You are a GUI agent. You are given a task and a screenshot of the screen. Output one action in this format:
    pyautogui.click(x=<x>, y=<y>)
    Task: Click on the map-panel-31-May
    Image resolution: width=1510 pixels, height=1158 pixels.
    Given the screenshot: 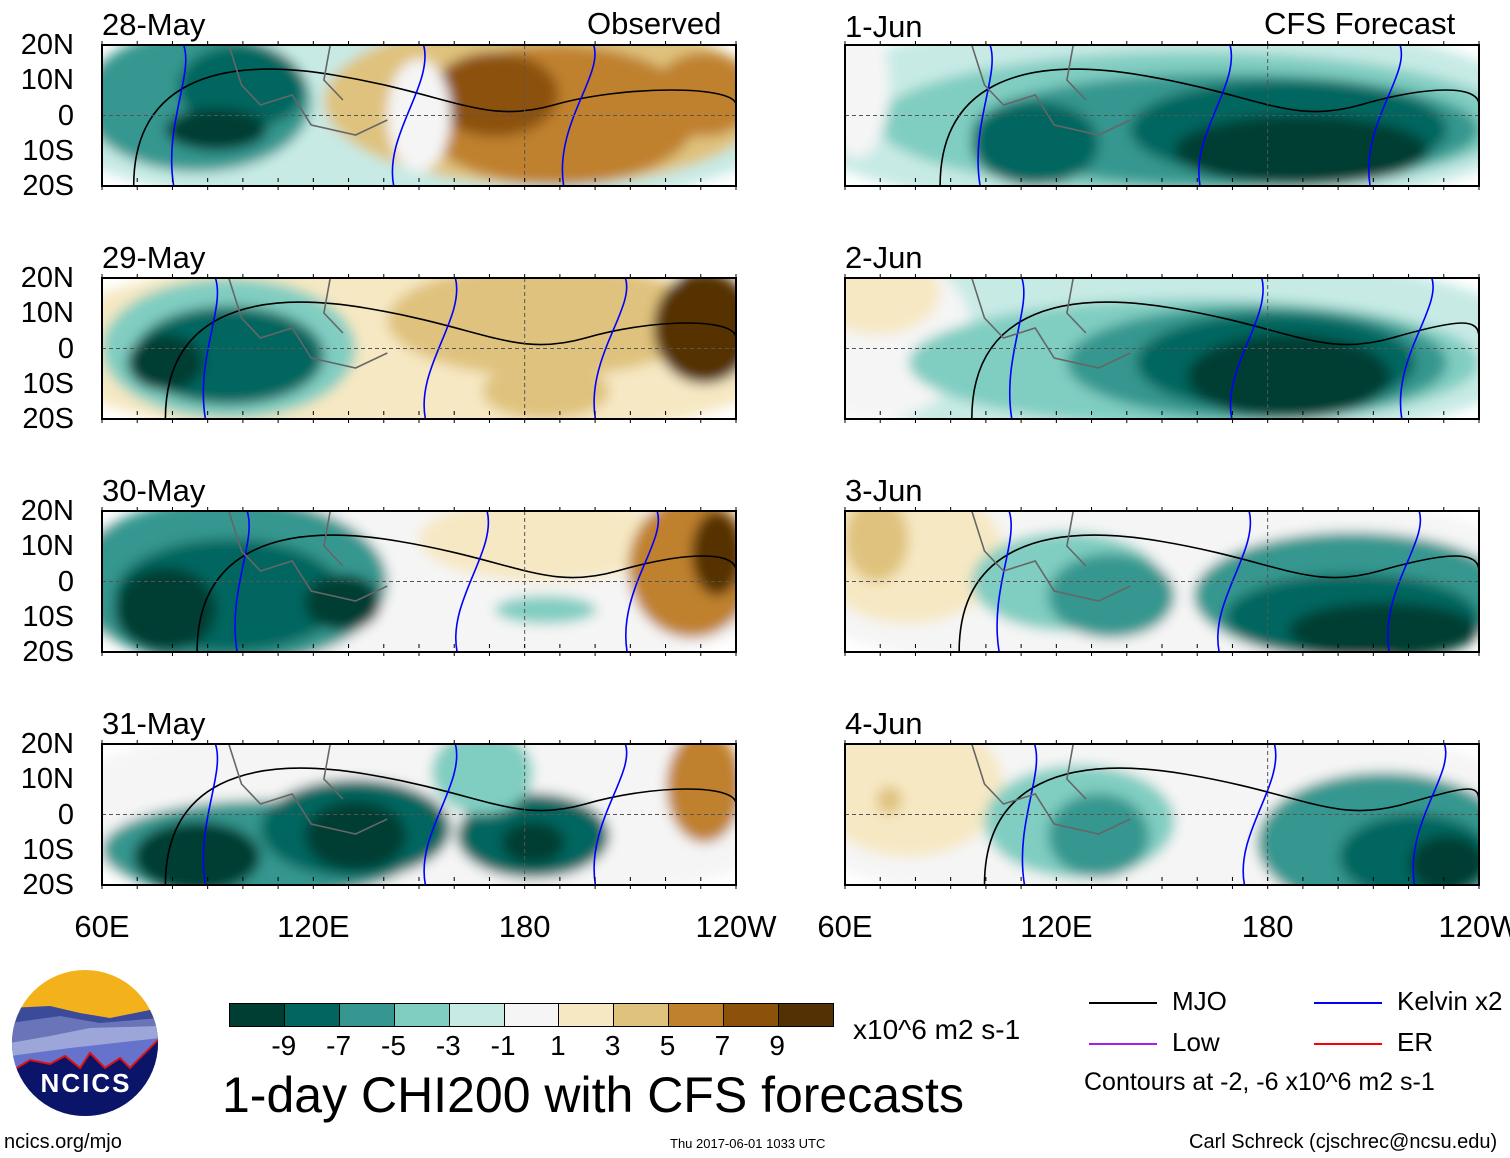 What is the action you would take?
    pyautogui.click(x=419, y=814)
    